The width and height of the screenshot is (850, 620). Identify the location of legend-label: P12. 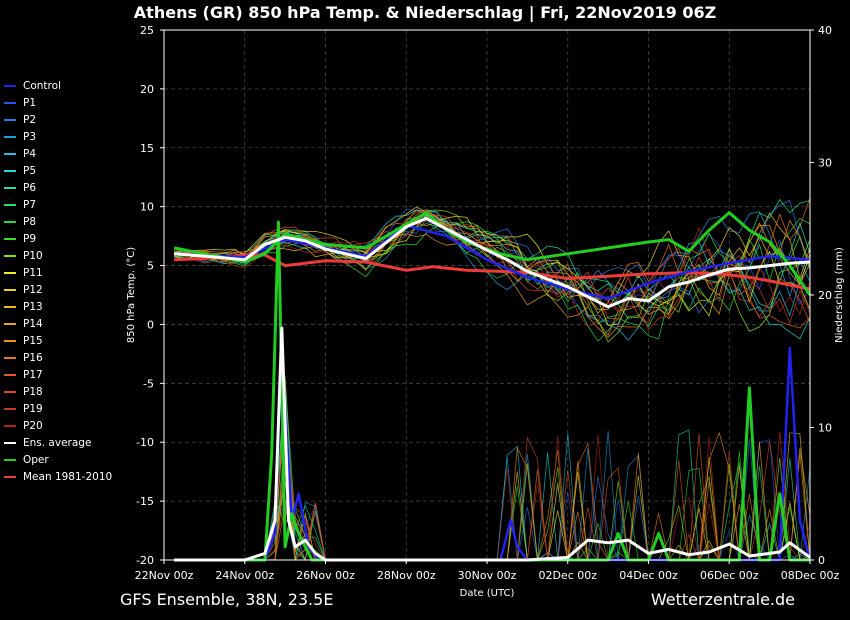
(33, 289).